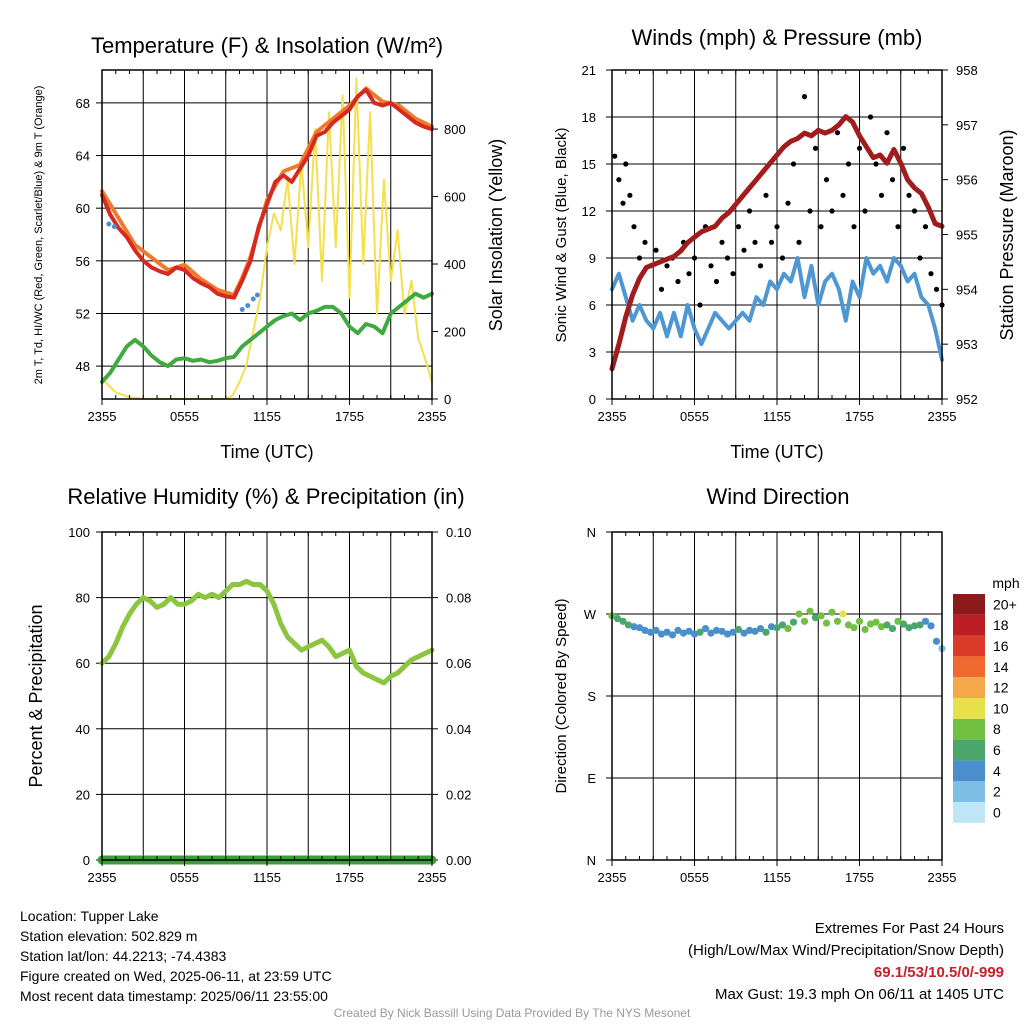 The height and width of the screenshot is (1024, 1024). I want to click on y-right-tick-label: 0.00, so click(458, 860).